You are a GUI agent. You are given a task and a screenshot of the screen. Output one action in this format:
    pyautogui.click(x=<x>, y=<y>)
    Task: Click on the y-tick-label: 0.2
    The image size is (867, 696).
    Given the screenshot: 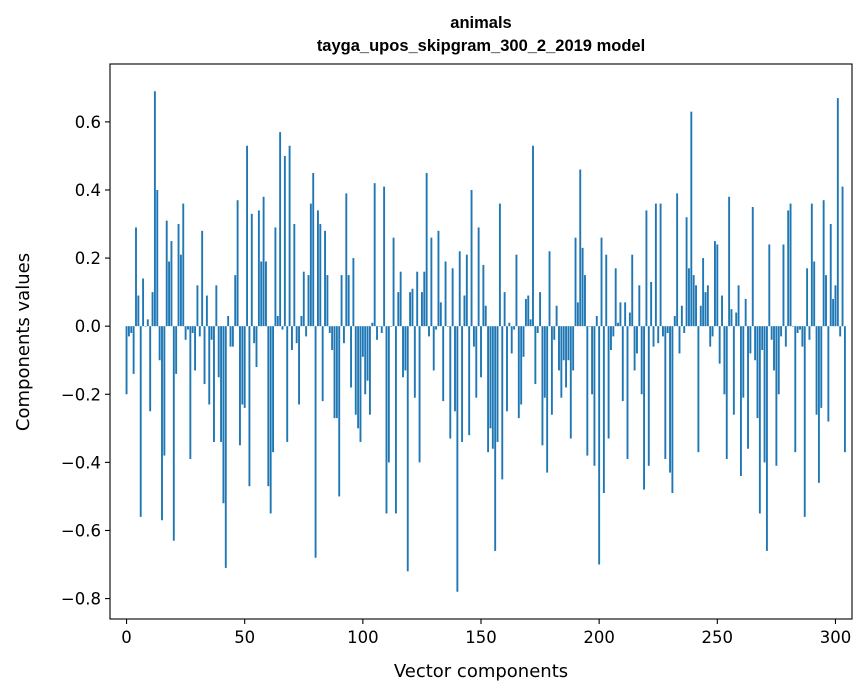 What is the action you would take?
    pyautogui.click(x=88, y=258)
    